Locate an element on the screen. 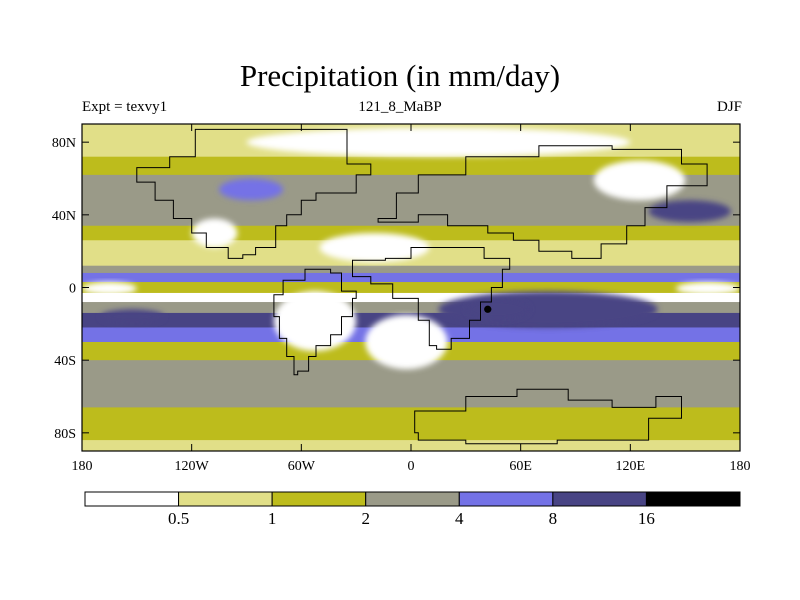  season-label: DJF is located at coordinates (729, 107).